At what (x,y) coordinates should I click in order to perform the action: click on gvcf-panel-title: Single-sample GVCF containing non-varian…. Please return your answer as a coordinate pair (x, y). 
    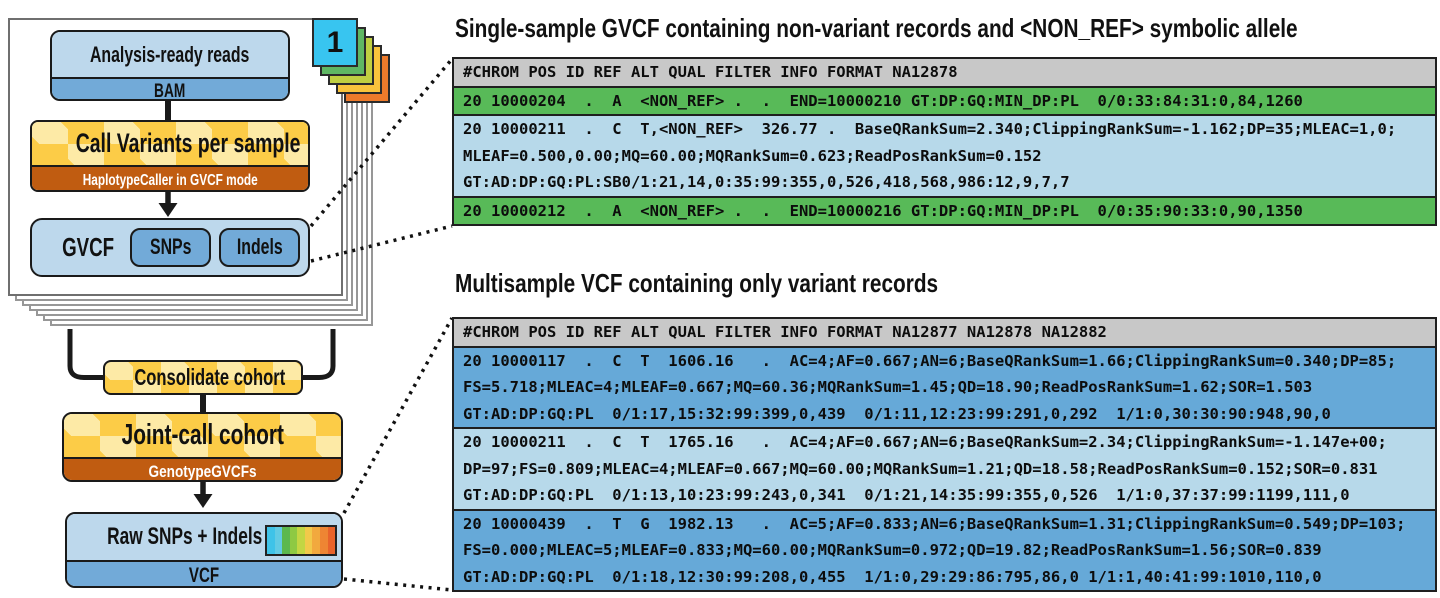
    Looking at the image, I should click on (876, 28).